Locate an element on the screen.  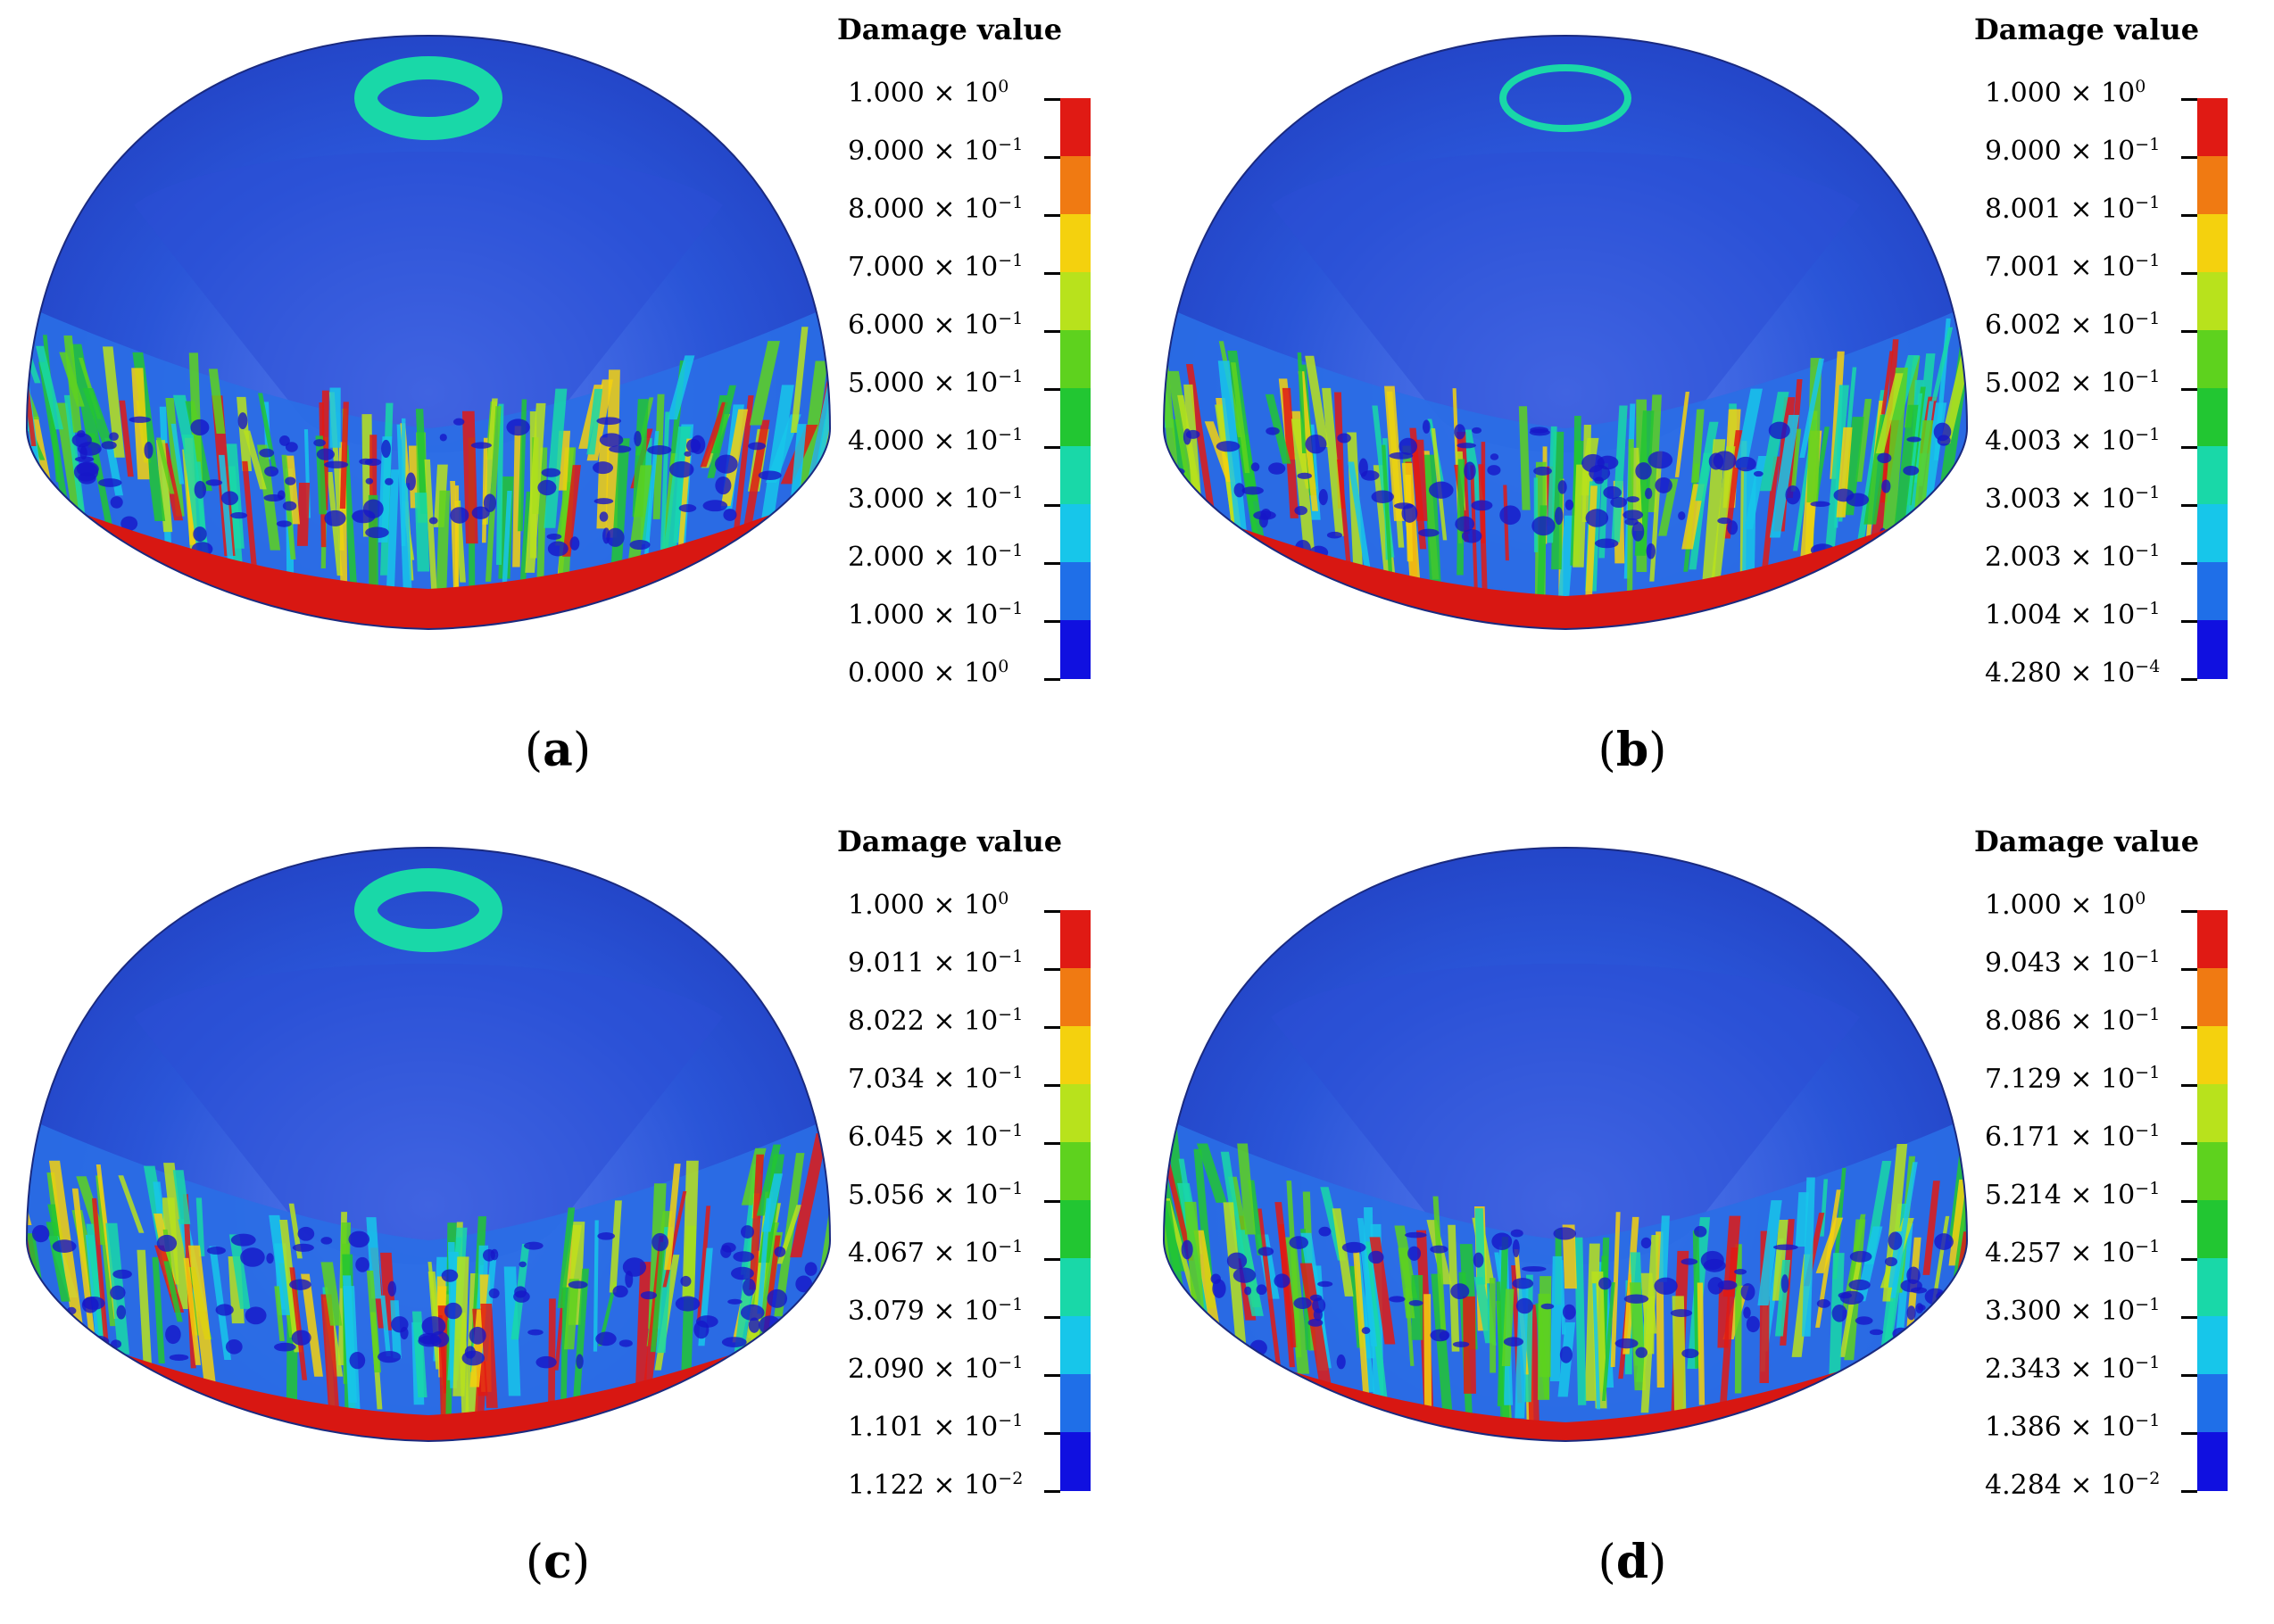
legend-label: 2.000 × 10−1 is located at coordinates (936, 557).